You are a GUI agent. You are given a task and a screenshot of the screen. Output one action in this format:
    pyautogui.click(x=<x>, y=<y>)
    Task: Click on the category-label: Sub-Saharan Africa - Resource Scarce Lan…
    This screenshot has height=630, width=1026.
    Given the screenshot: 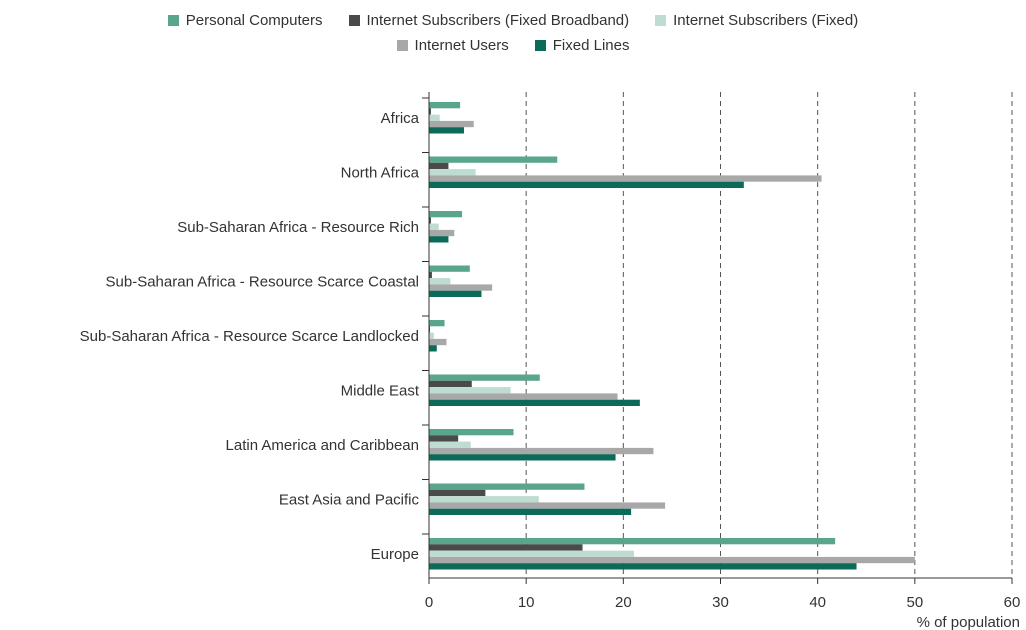 What is the action you would take?
    pyautogui.click(x=249, y=336)
    